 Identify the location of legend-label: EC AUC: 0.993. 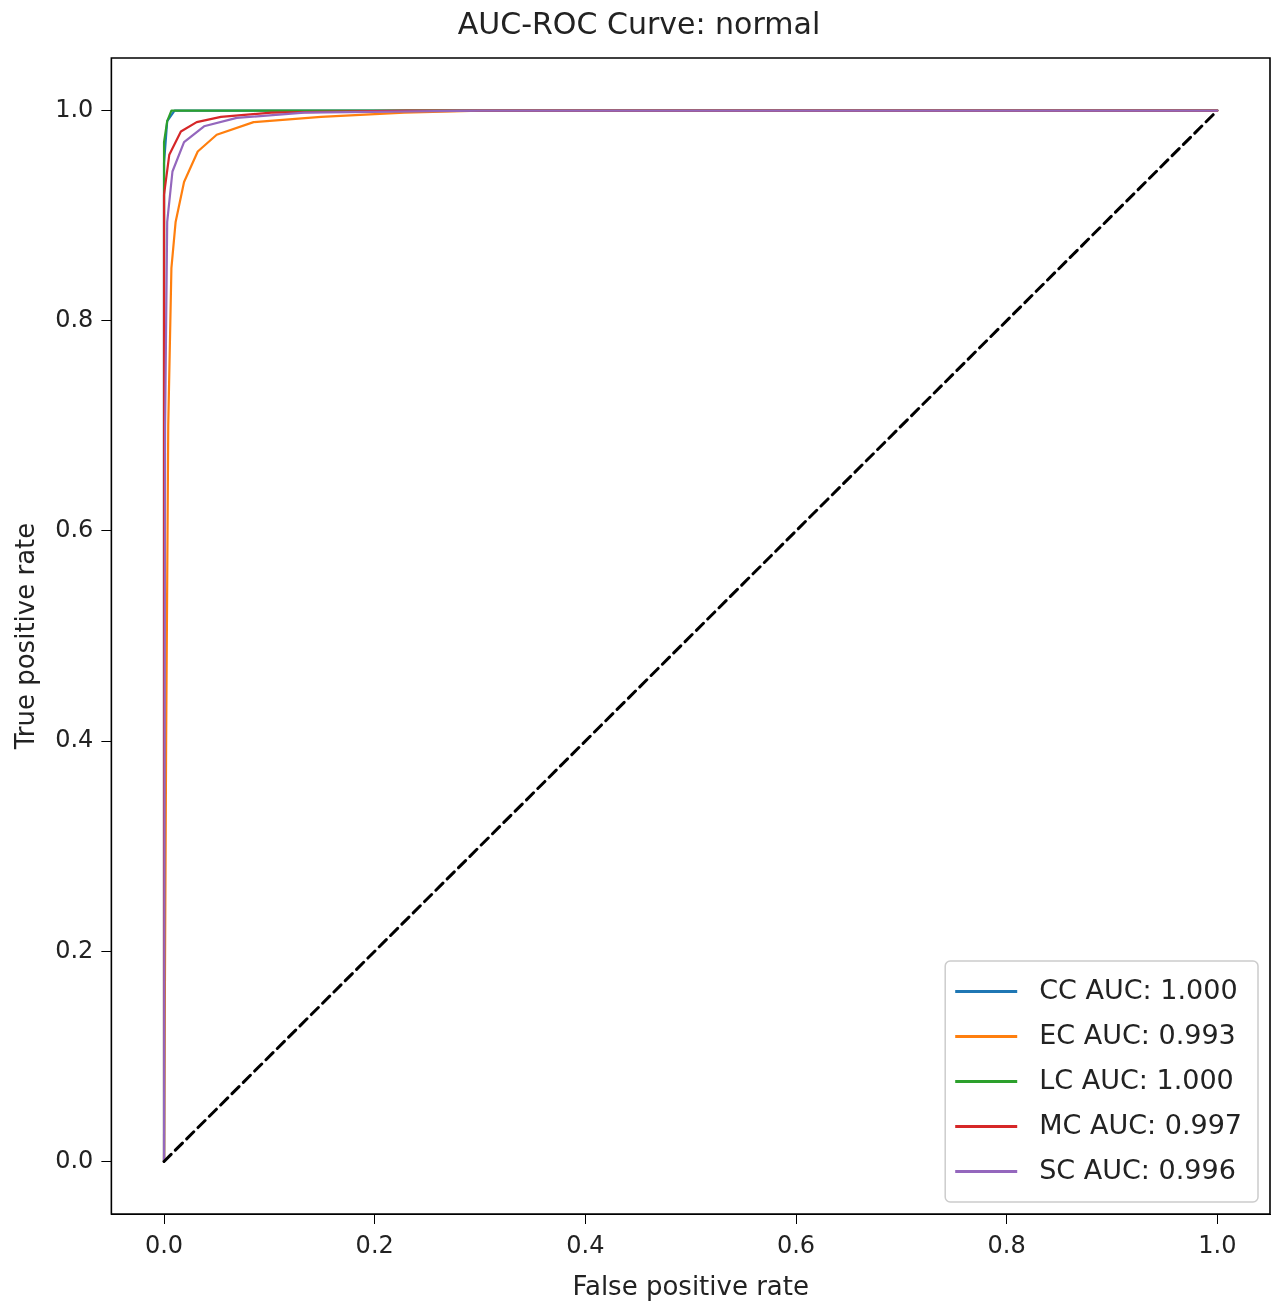
(1137, 1034).